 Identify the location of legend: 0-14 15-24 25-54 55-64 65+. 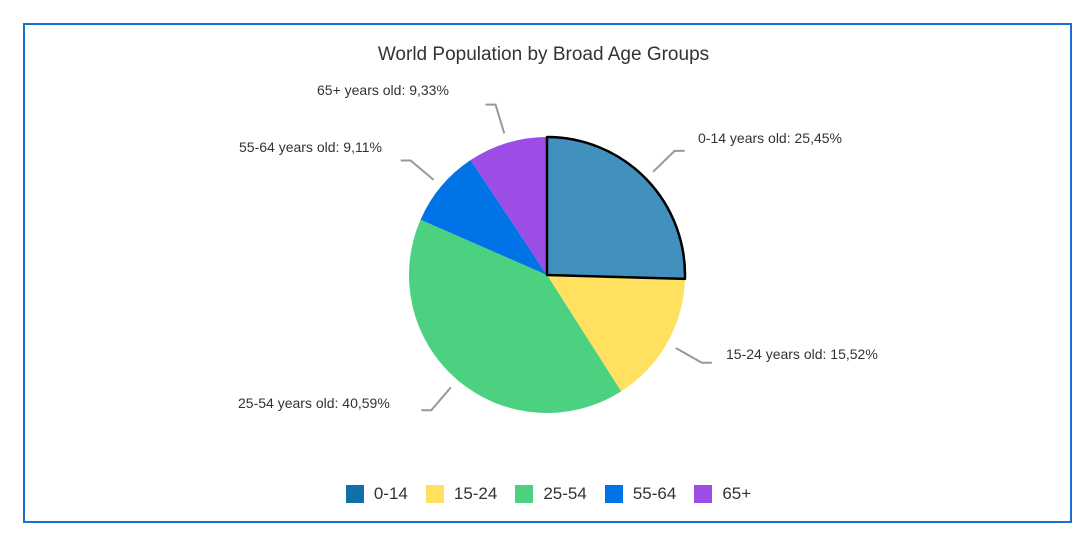
(543, 494).